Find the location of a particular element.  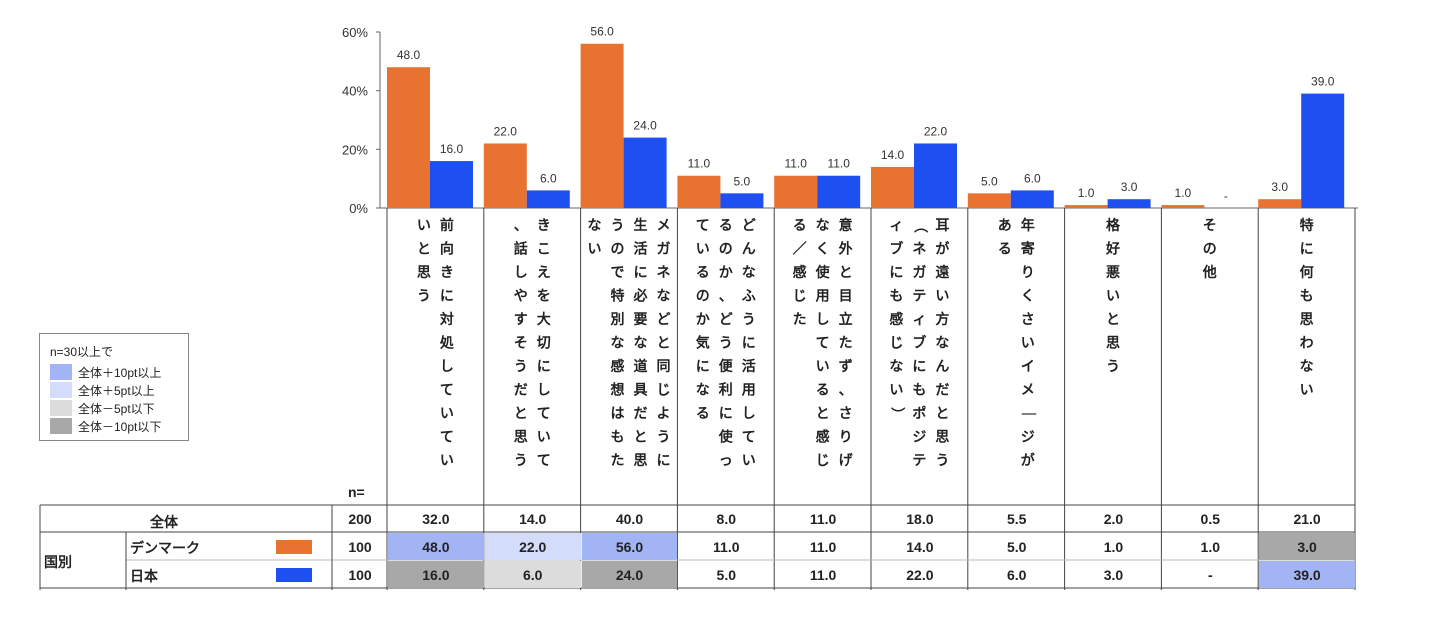

category-char: 好 is located at coordinates (1112, 249).